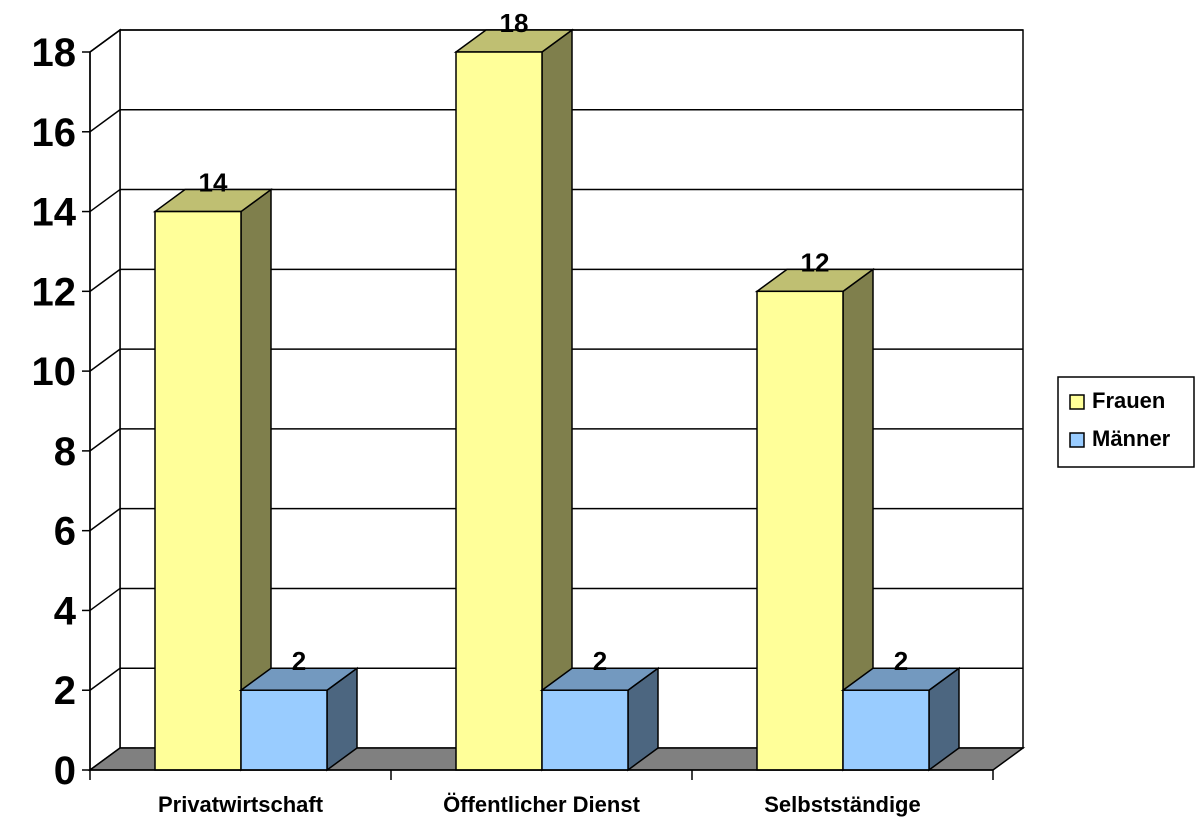 This screenshot has height=821, width=1196. I want to click on legend-label: Männer, so click(1131, 438).